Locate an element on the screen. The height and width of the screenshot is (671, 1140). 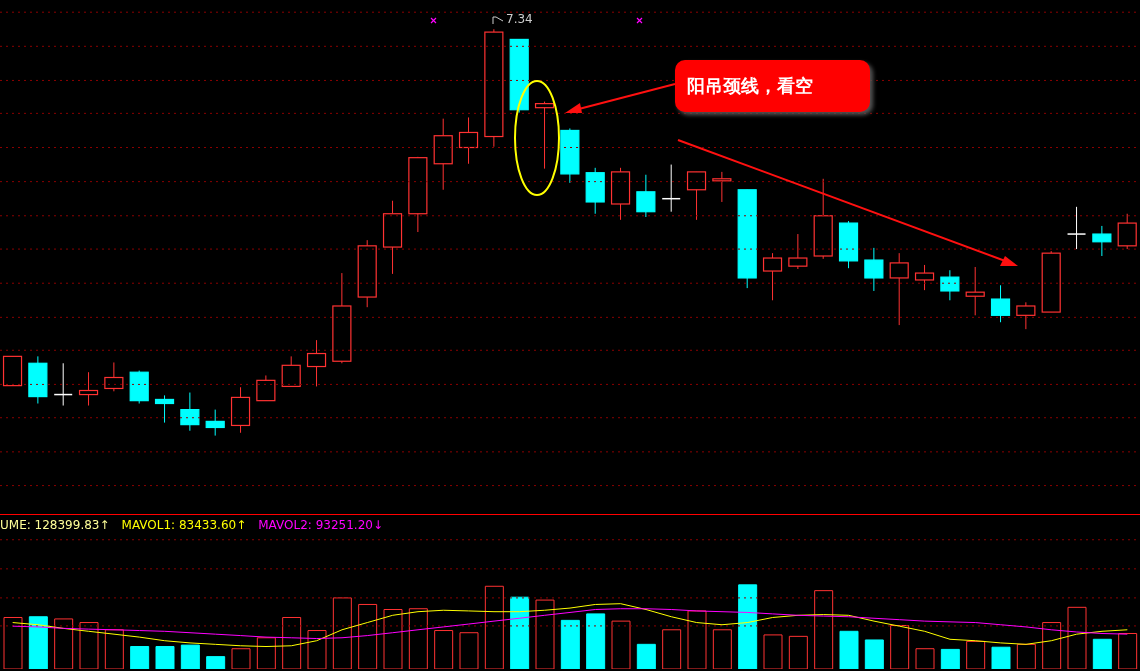
text: 7.34 is located at coordinates (519, 19).